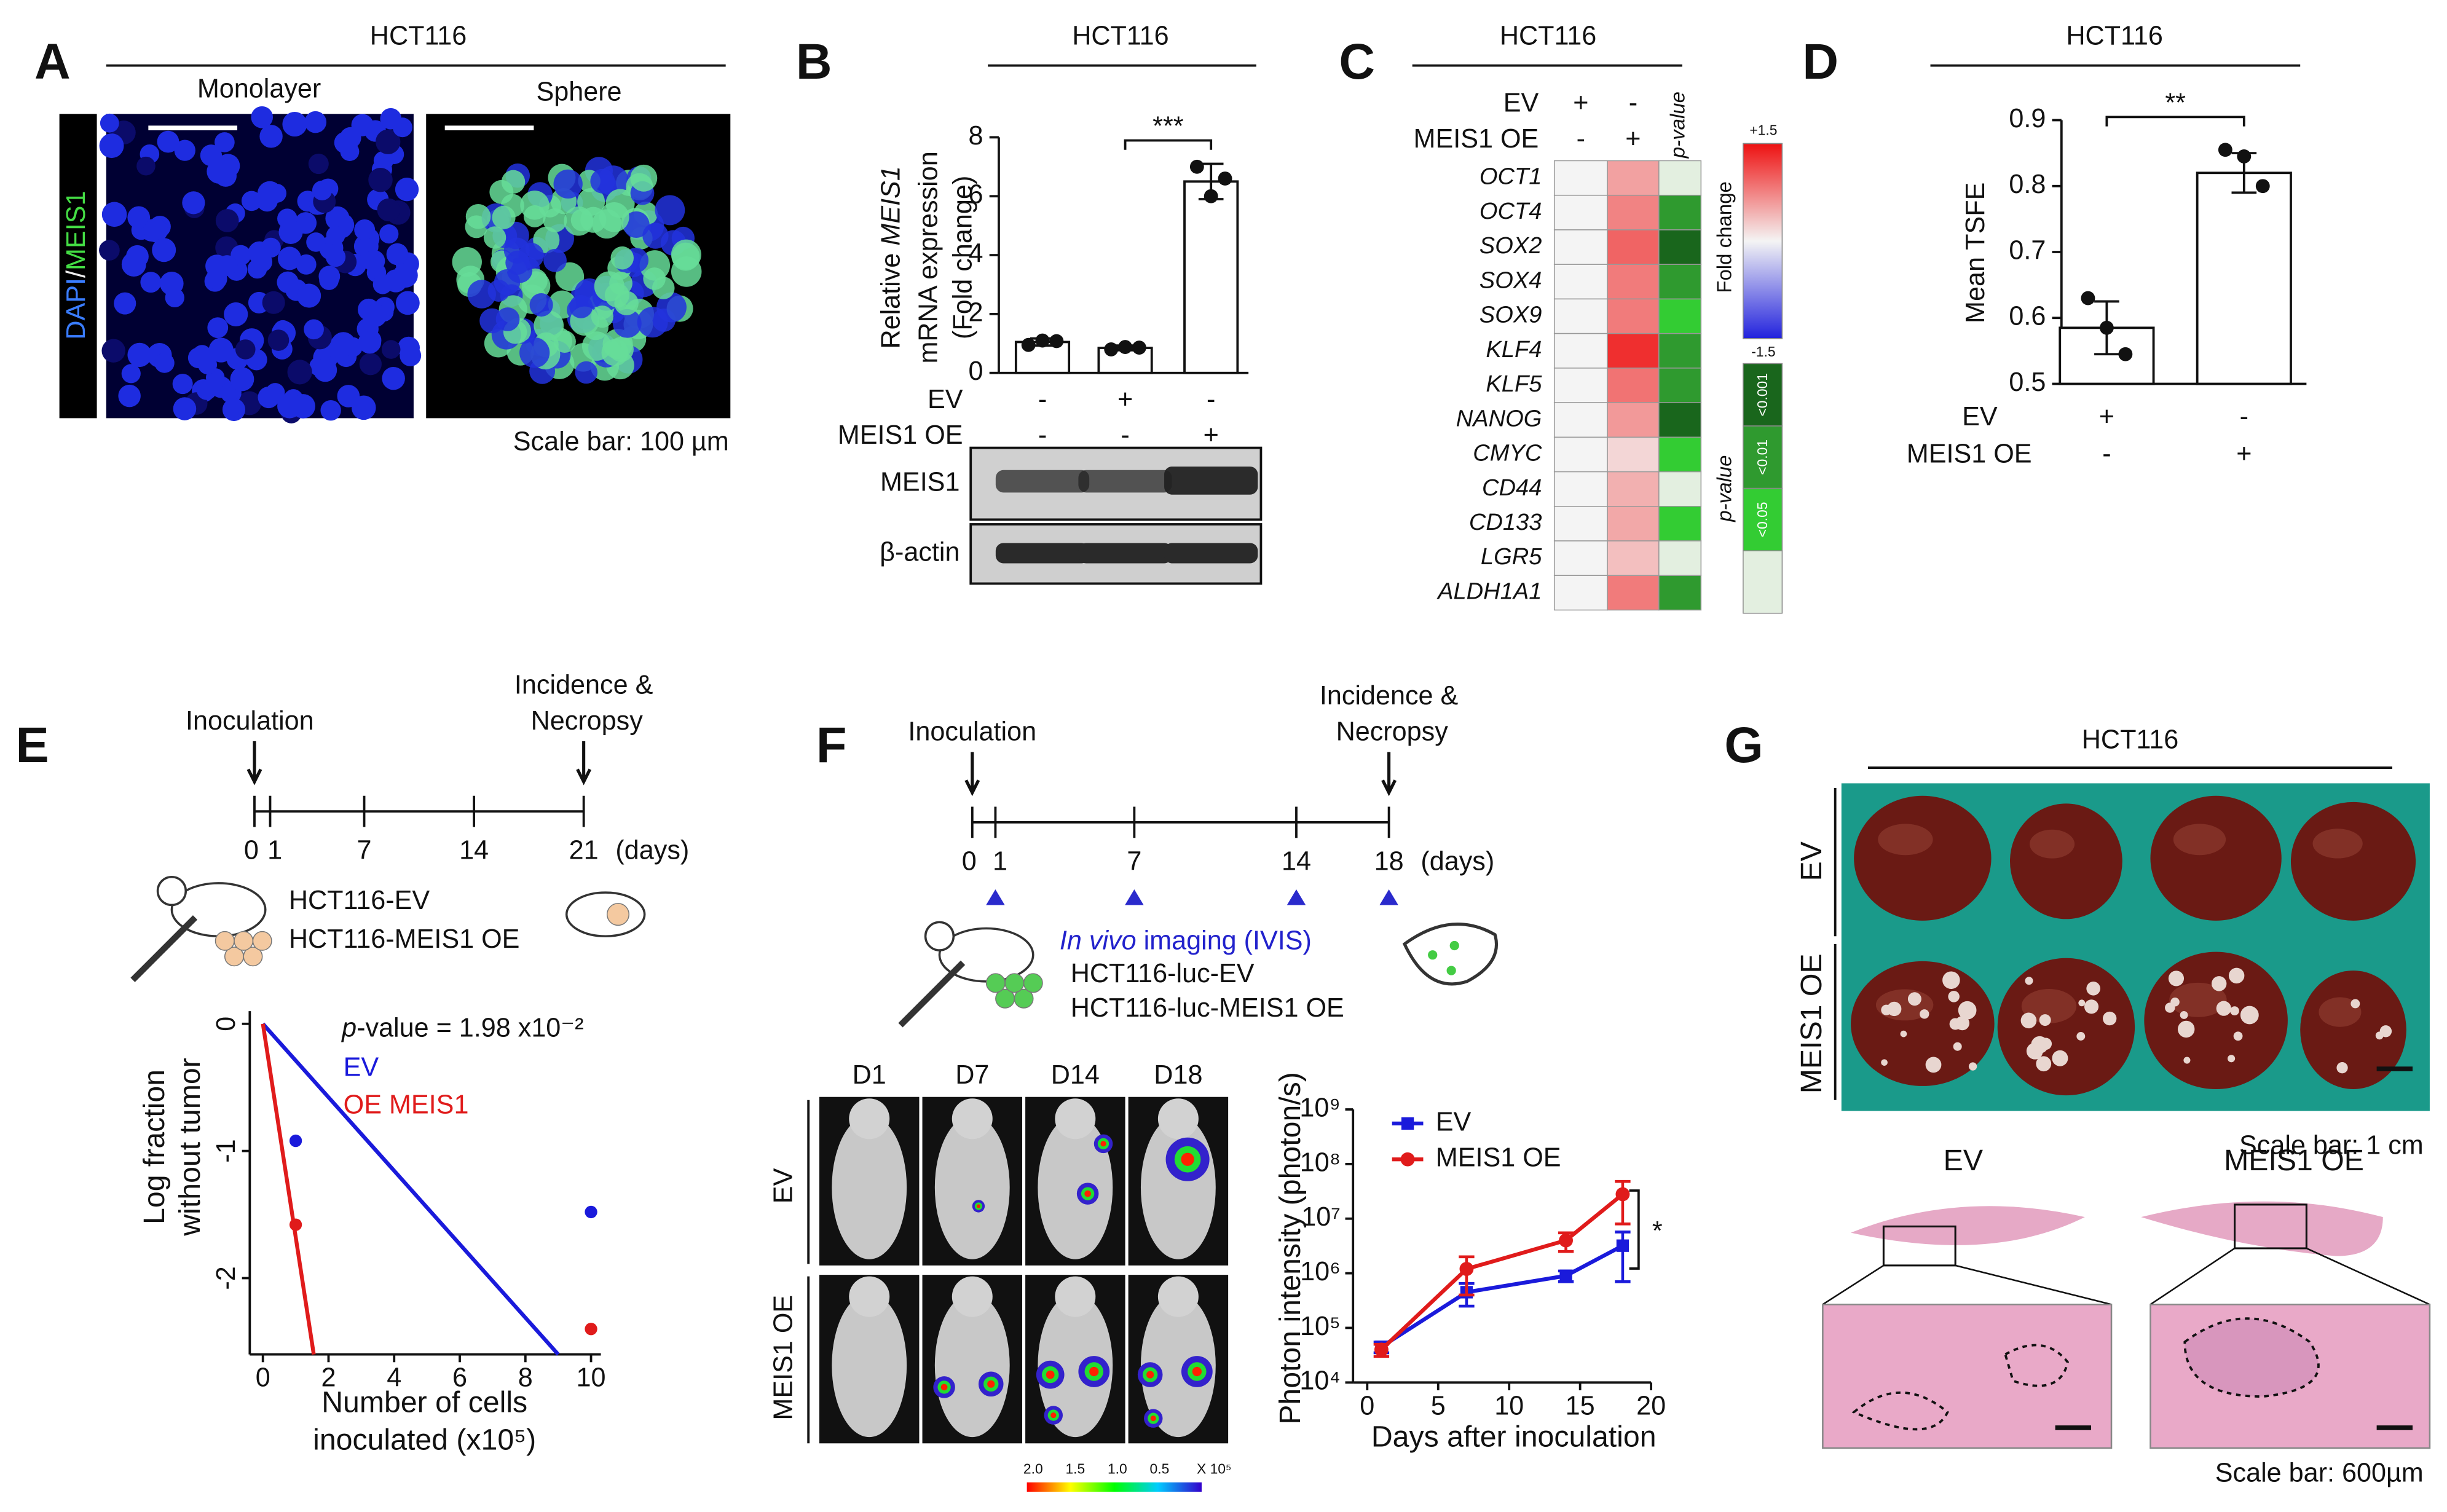  What do you see at coordinates (154, 1146) in the screenshot?
I see `y-axis-label: Log fraction` at bounding box center [154, 1146].